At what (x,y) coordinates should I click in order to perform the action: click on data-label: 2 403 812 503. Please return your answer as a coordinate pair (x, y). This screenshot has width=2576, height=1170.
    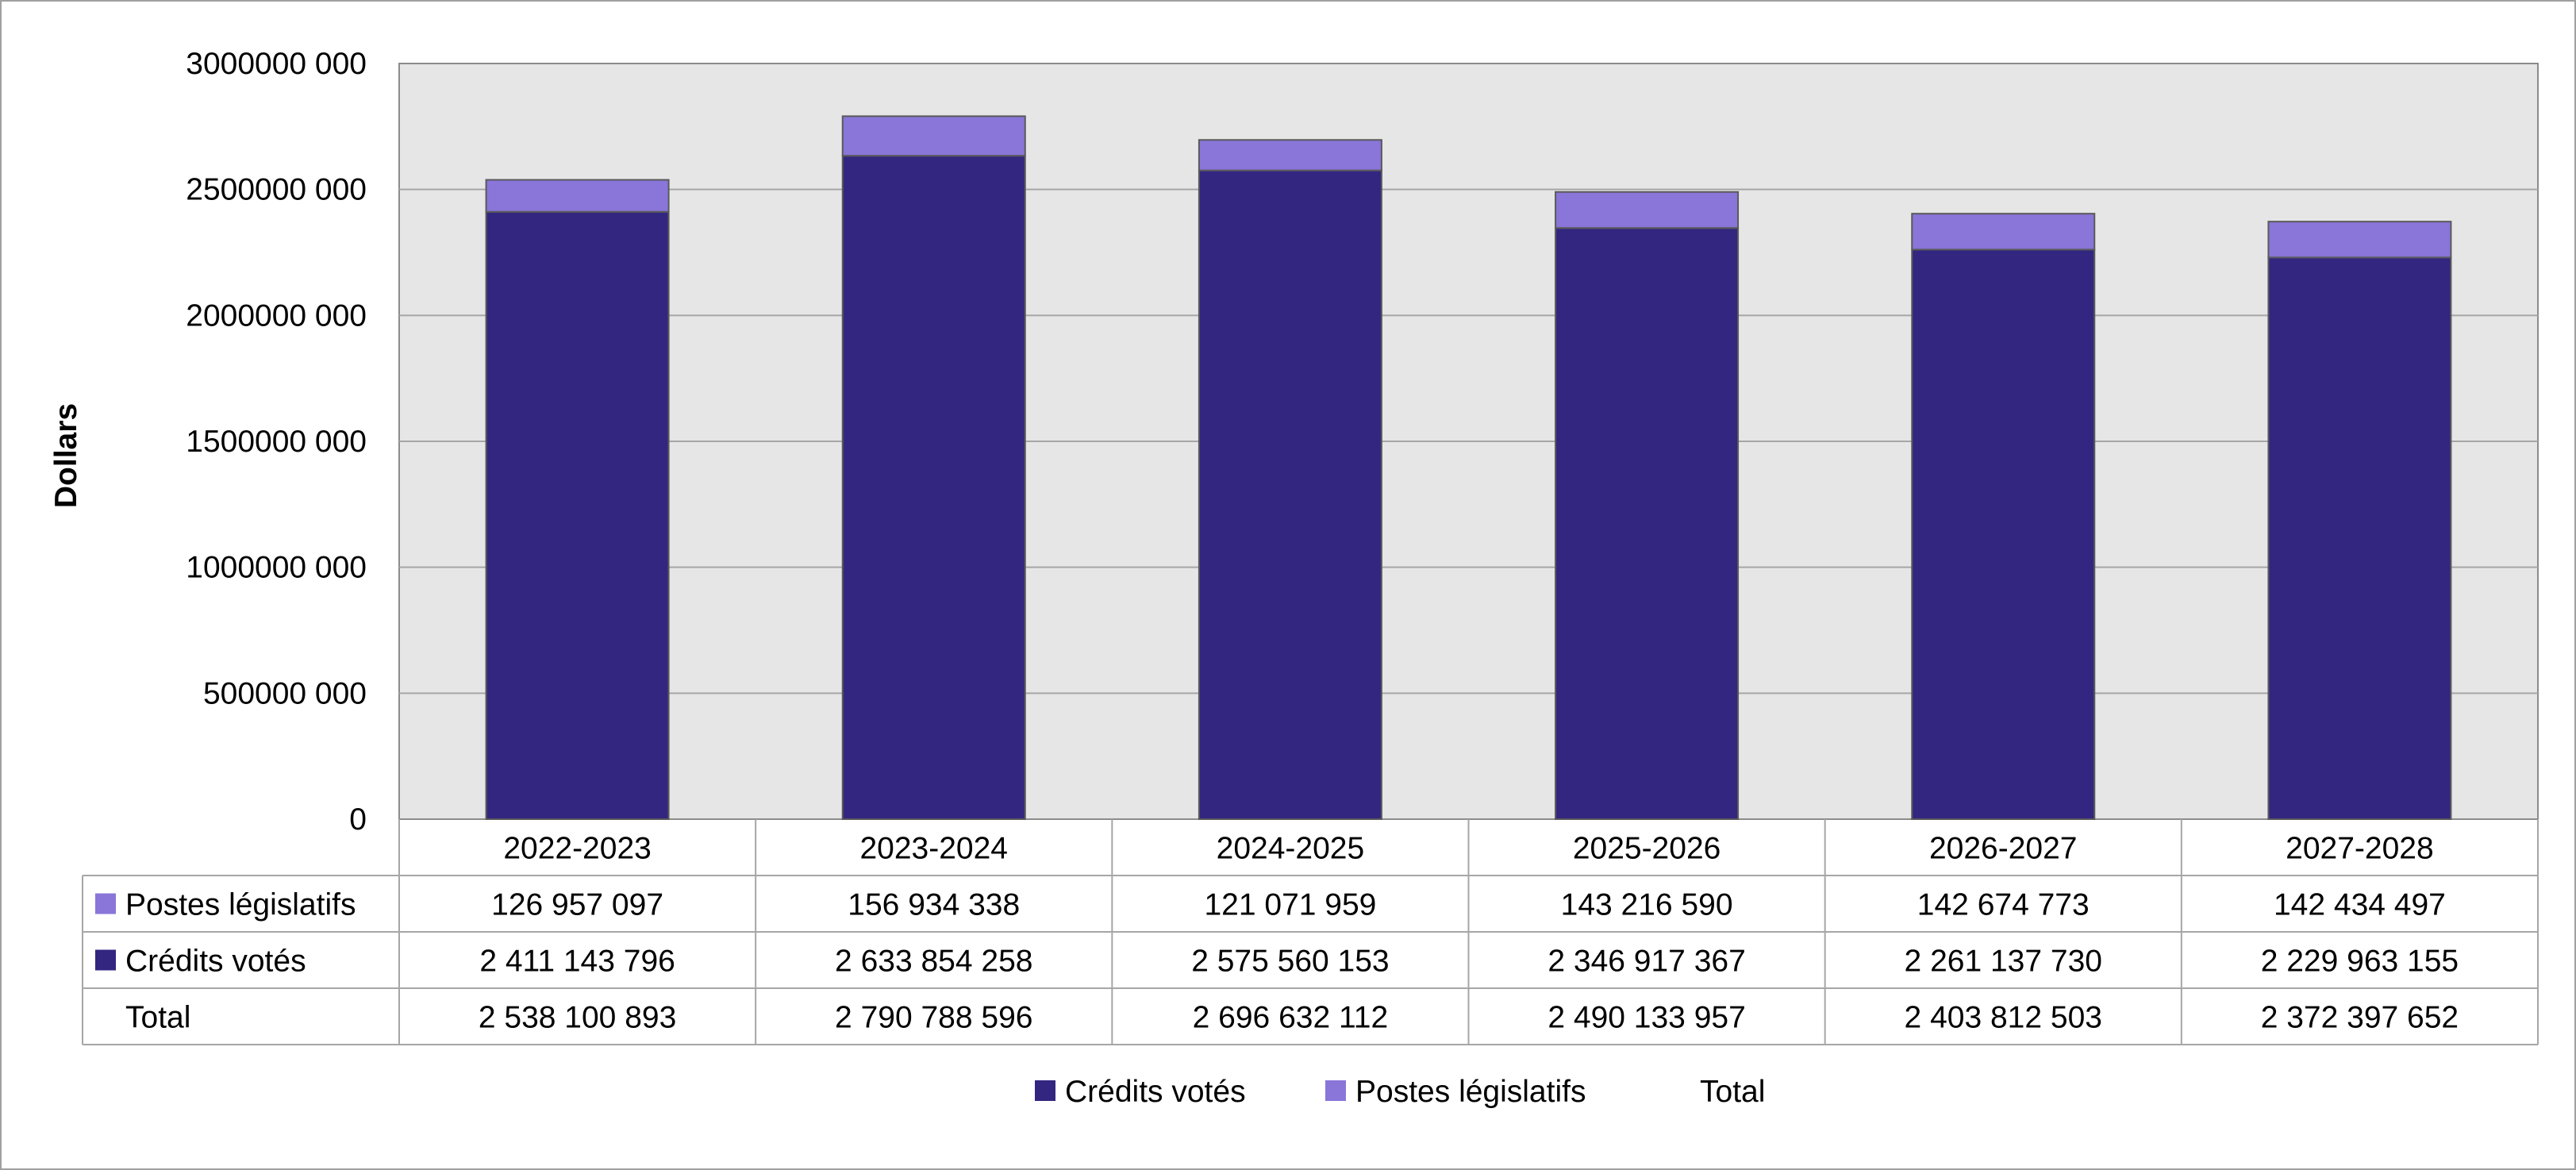
    Looking at the image, I should click on (2003, 1018).